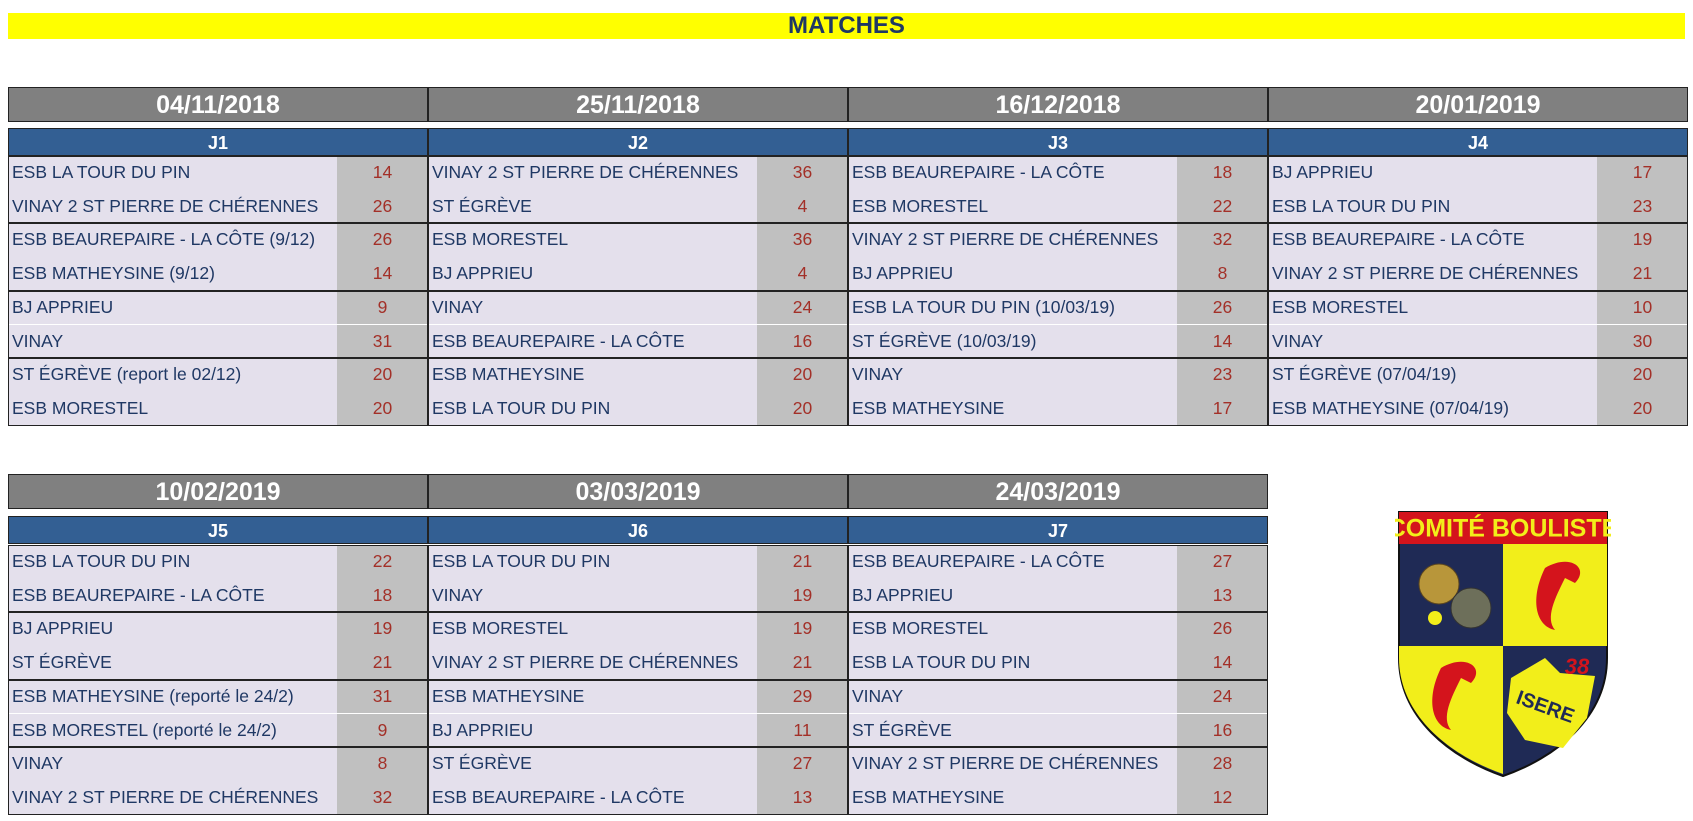  What do you see at coordinates (1012, 307) in the screenshot?
I see `team-name: ESB LA TOUR DU PIN (10/03/19)` at bounding box center [1012, 307].